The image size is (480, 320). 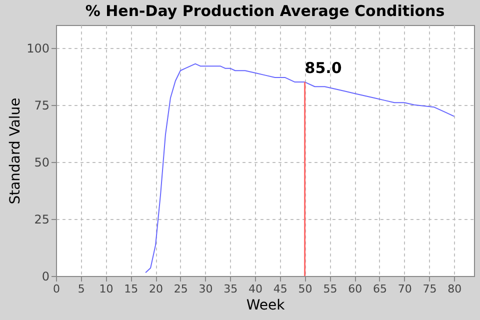 I want to click on annotation: 85.0, so click(x=323, y=68).